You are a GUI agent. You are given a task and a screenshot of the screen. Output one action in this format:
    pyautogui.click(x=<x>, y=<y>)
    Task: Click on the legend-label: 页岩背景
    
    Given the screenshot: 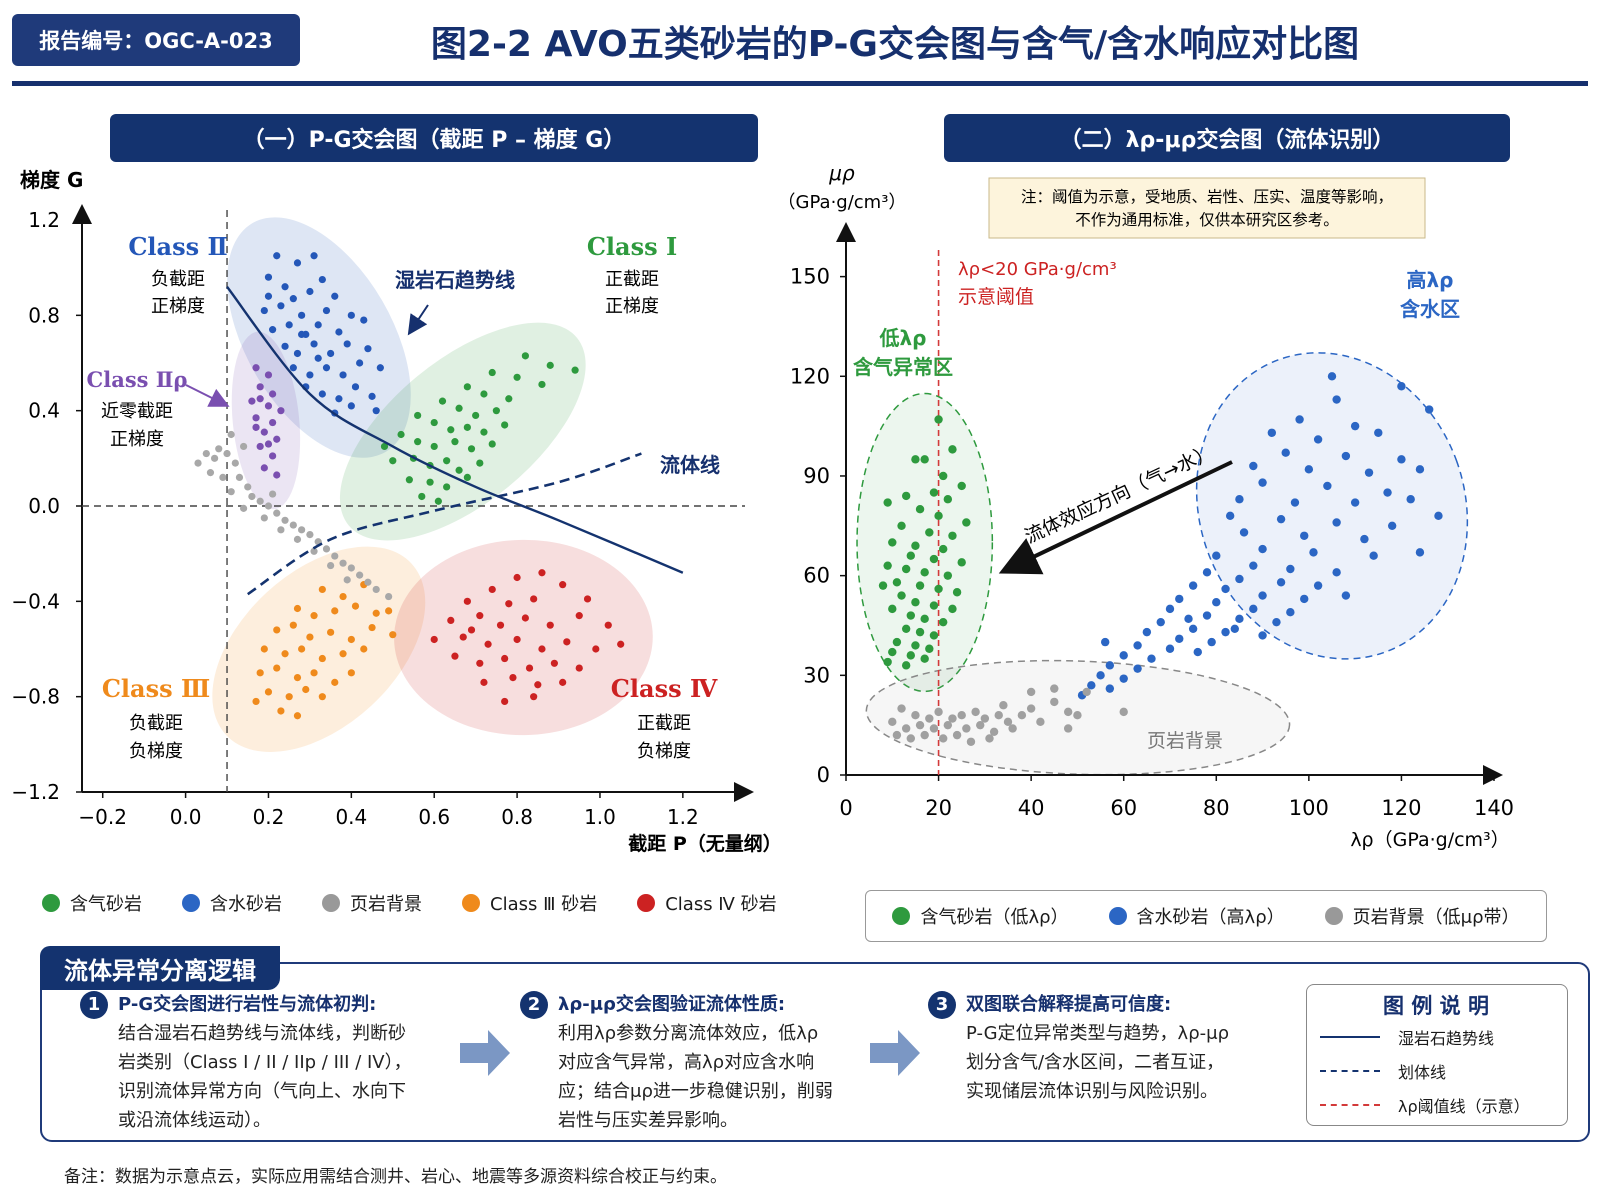 What is the action you would take?
    pyautogui.click(x=386, y=904)
    